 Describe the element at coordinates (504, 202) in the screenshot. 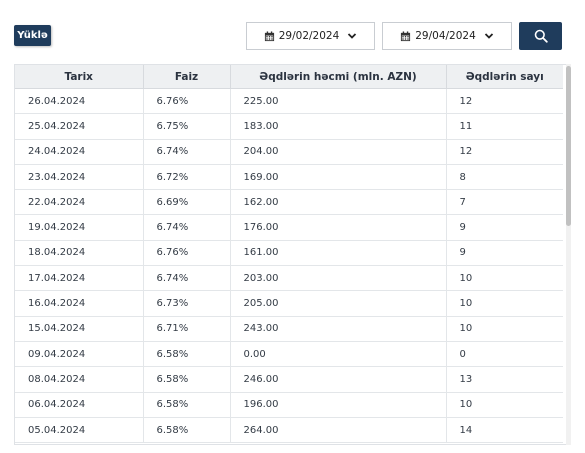

I see `cell-count: 7` at that location.